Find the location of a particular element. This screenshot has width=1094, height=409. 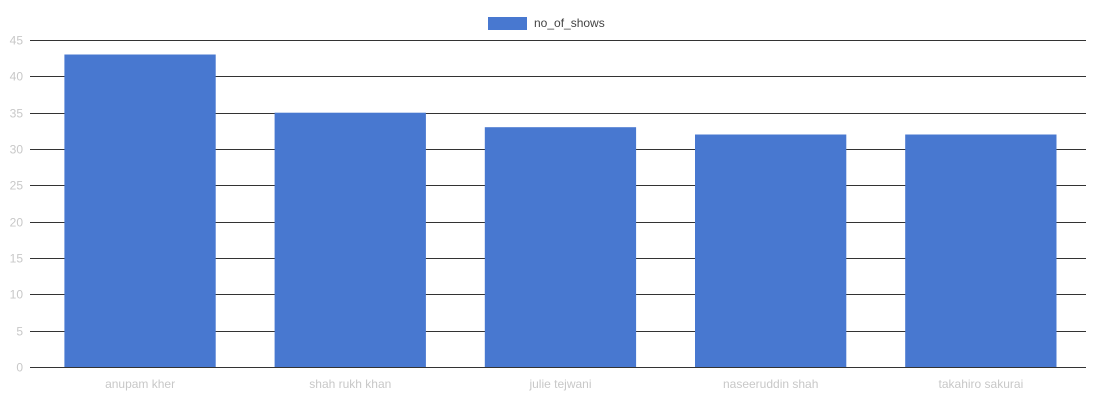

y-tick-label-25: 25 is located at coordinates (17, 186).